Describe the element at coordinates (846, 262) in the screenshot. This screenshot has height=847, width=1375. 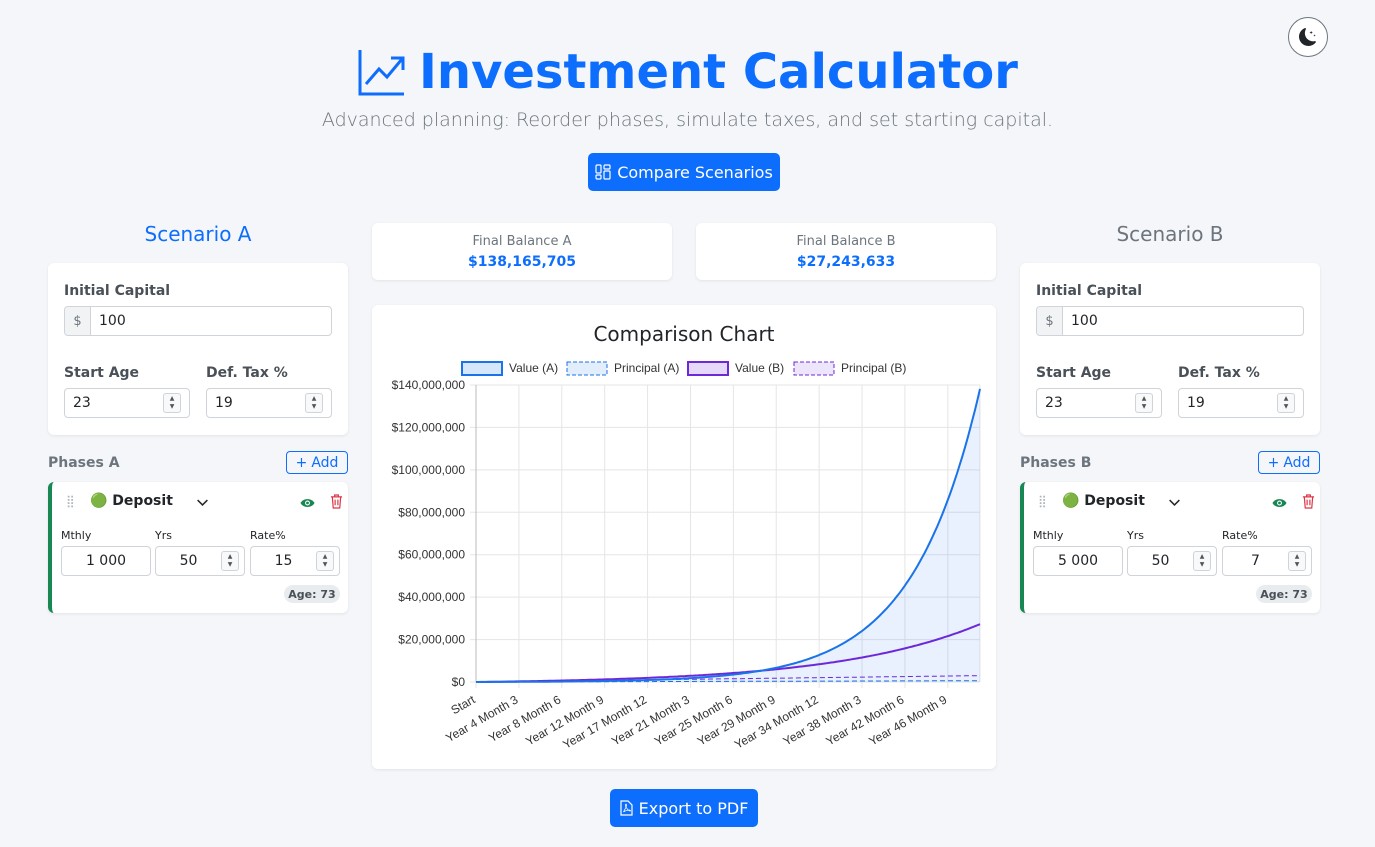
I see `final-balance-b-value: $27,243,633` at that location.